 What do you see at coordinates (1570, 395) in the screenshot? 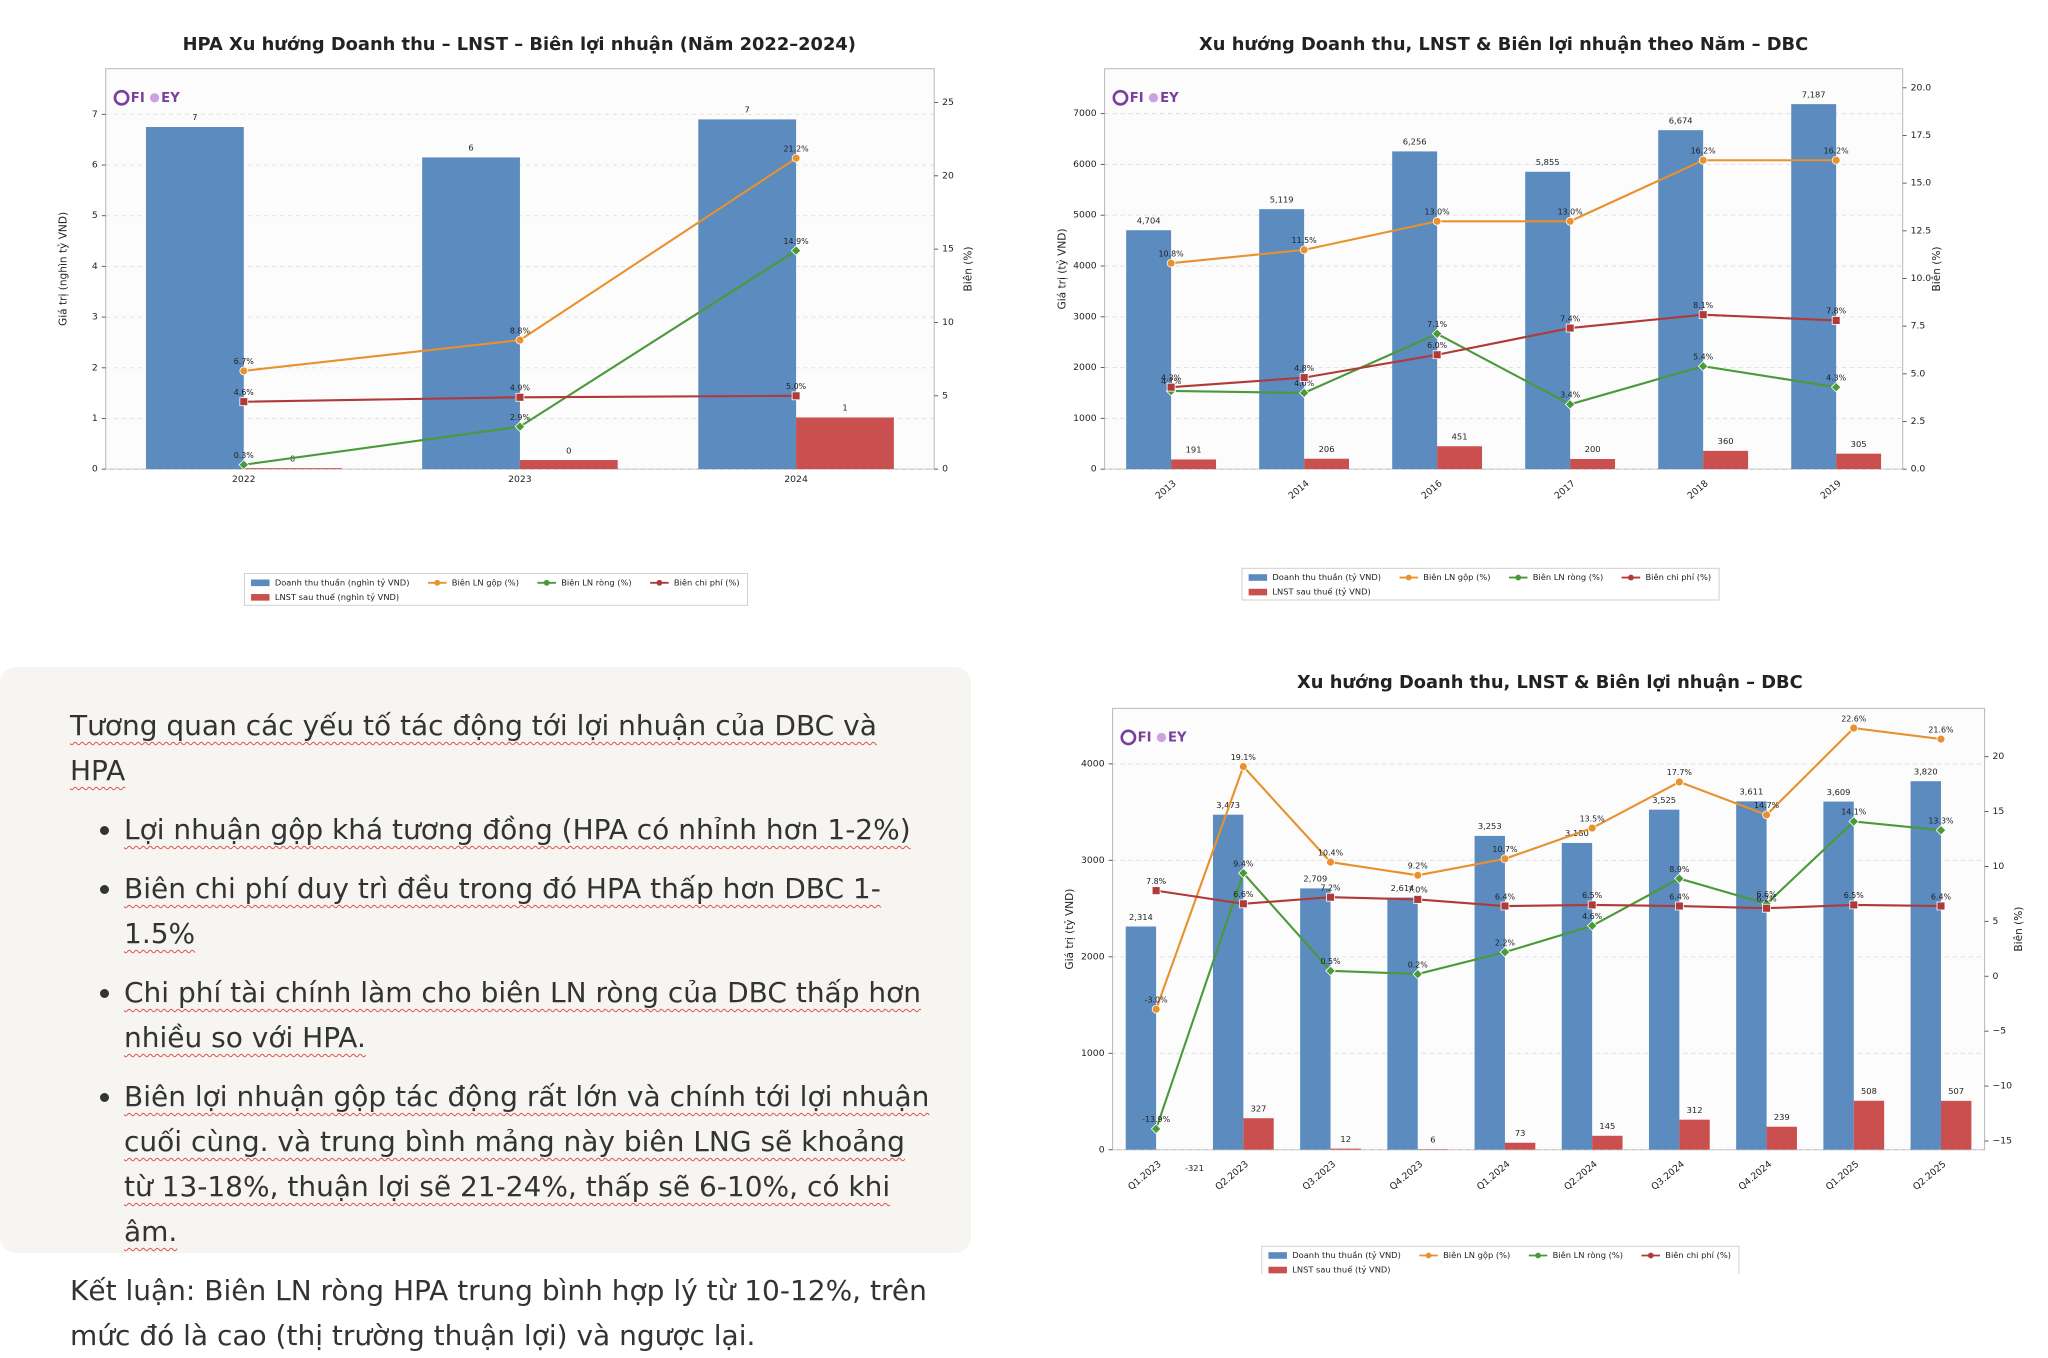
I see `data-label: 3.4%` at bounding box center [1570, 395].